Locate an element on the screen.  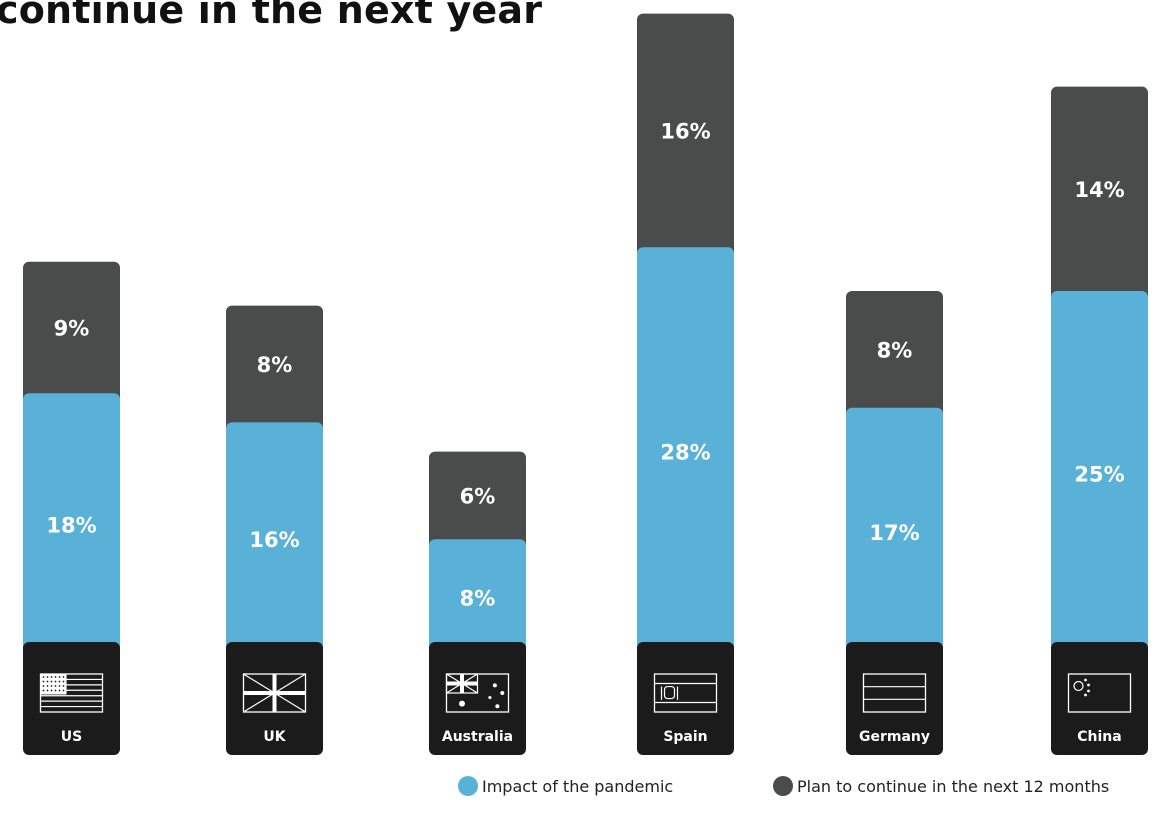
value-label-plan: 16% is located at coordinates (685, 131).